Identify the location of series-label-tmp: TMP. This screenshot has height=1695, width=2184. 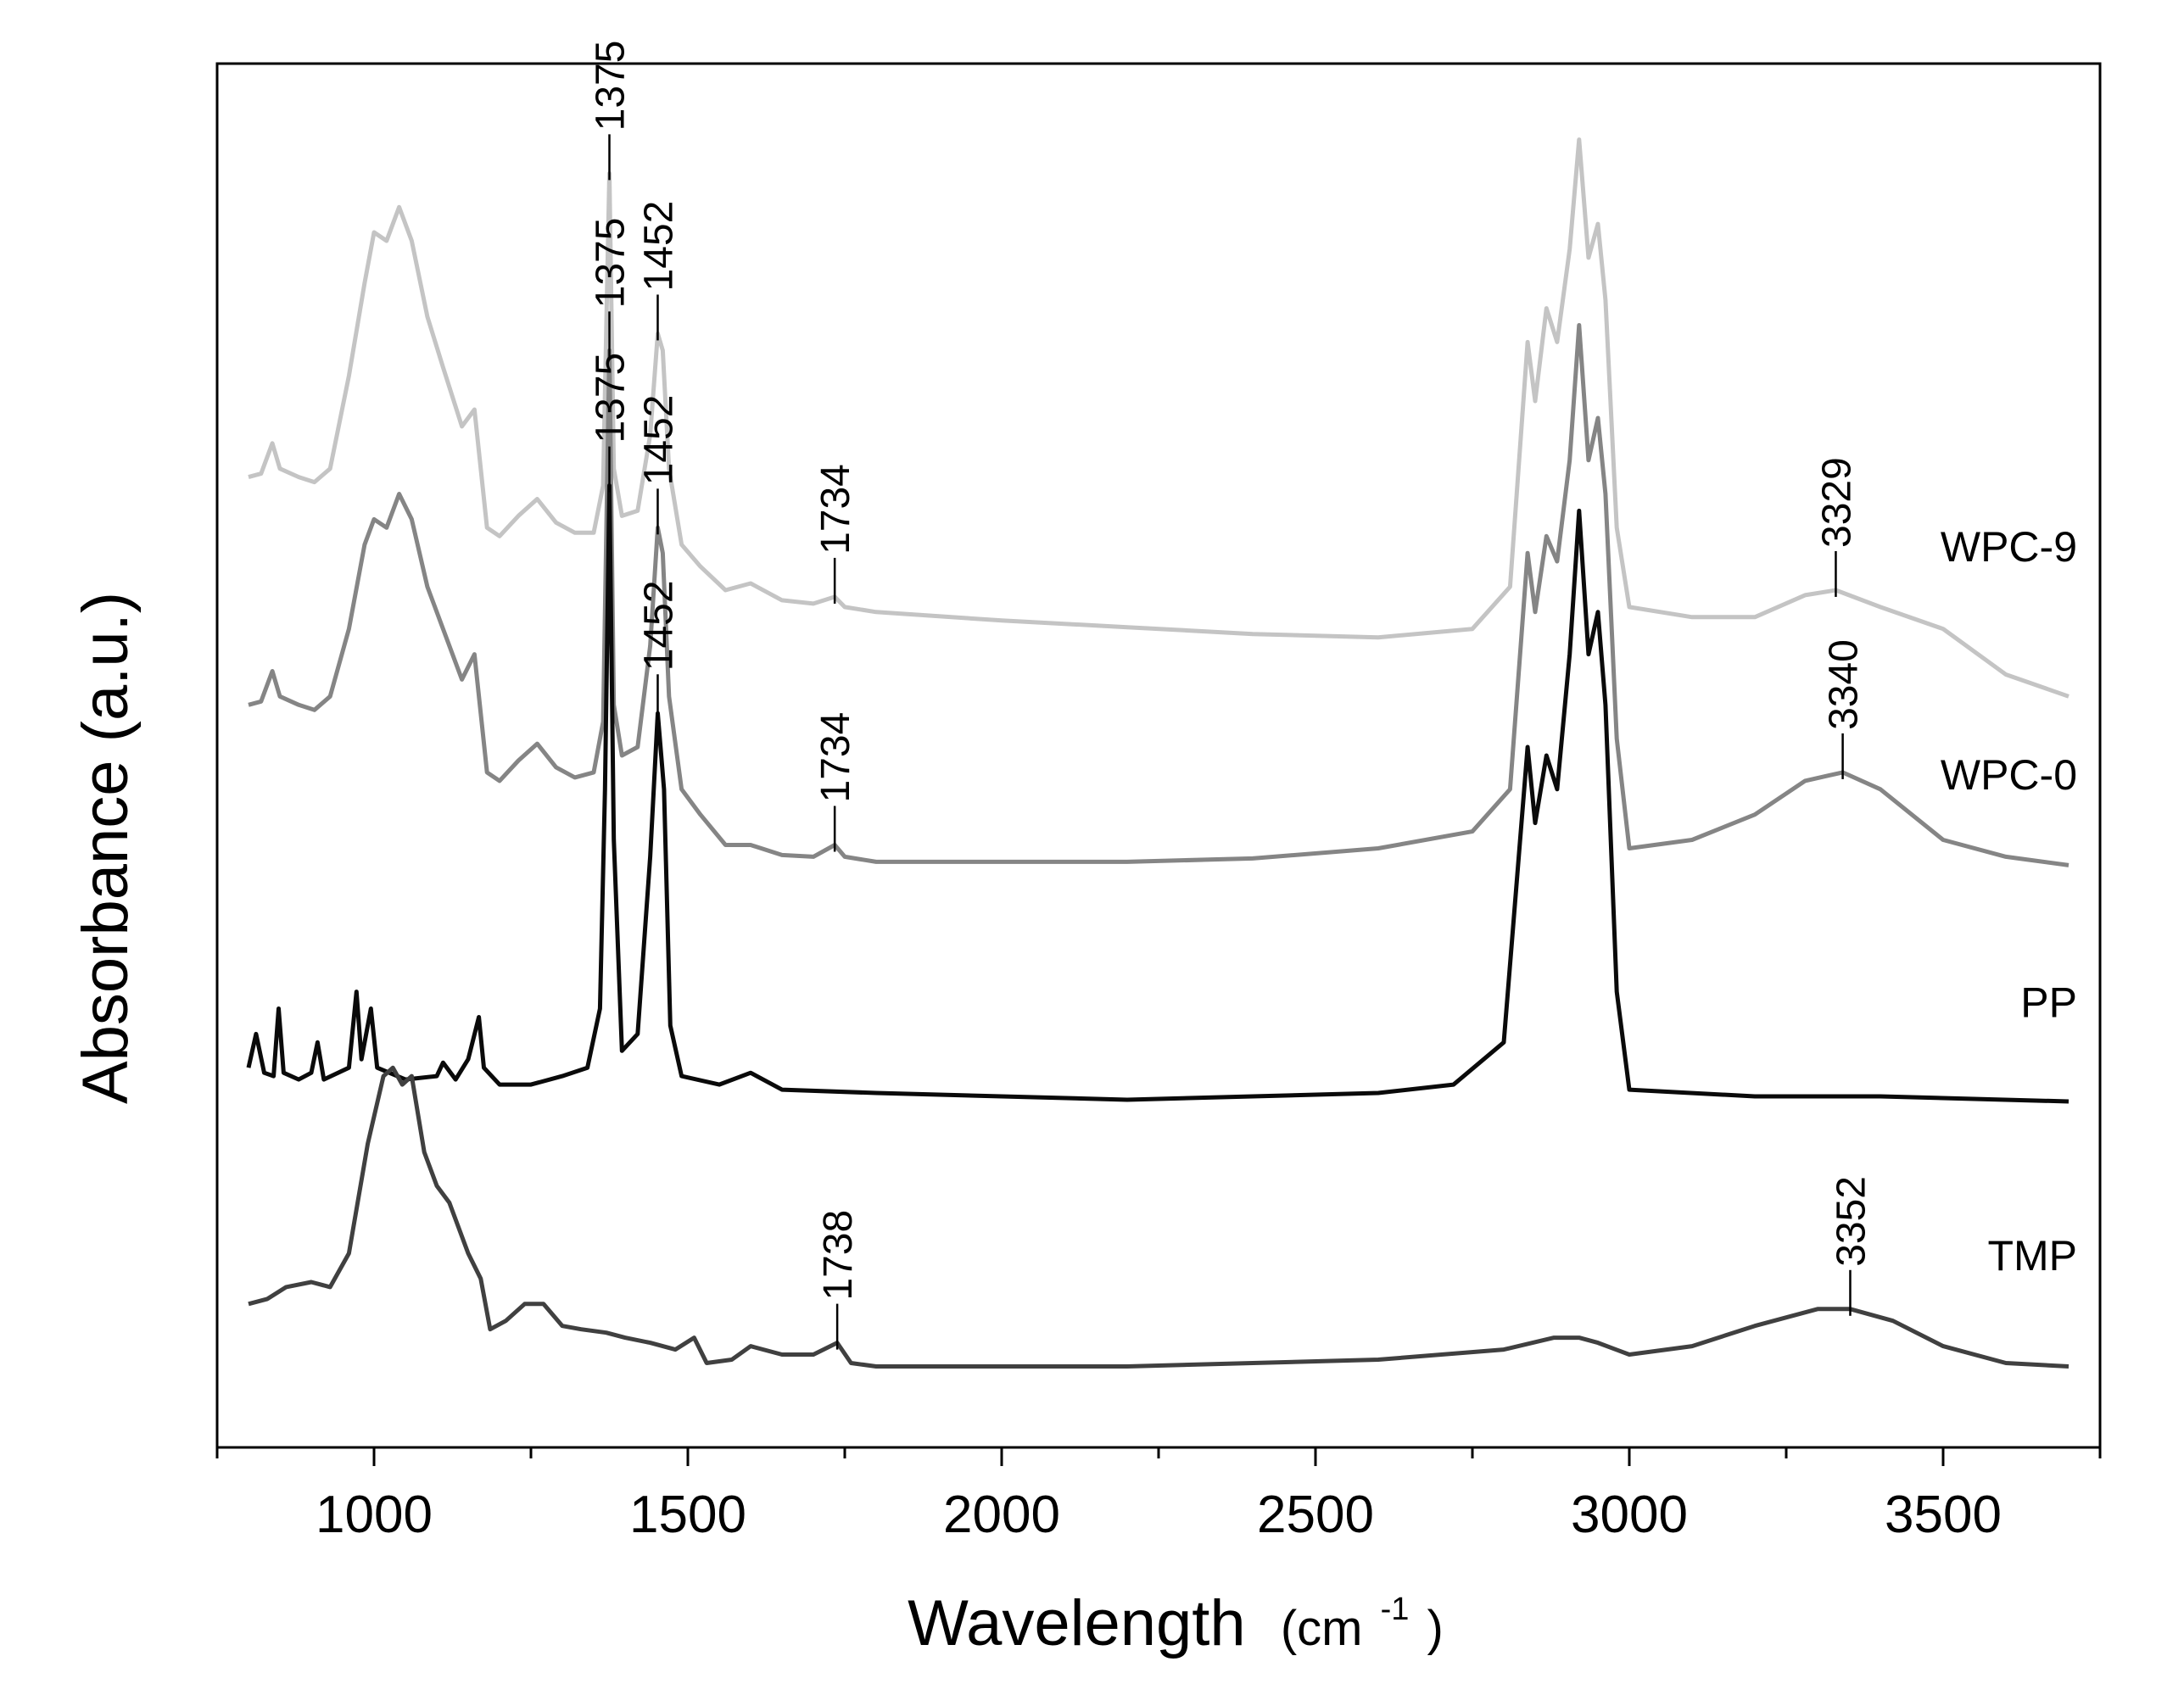
(2032, 1256).